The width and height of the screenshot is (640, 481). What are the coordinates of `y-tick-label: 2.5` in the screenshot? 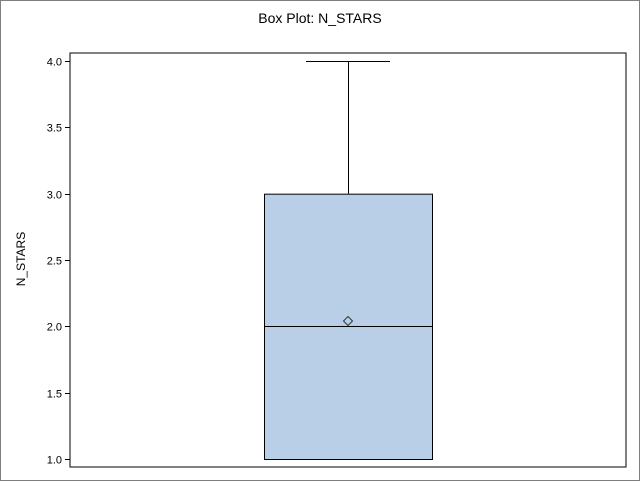 It's located at (54, 262).